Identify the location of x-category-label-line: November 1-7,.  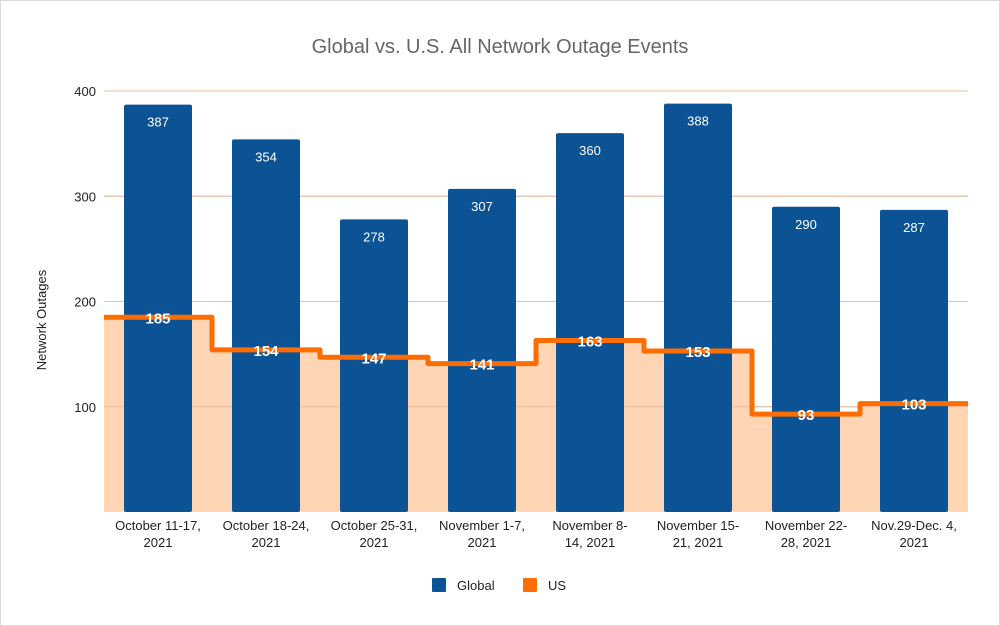
(482, 525).